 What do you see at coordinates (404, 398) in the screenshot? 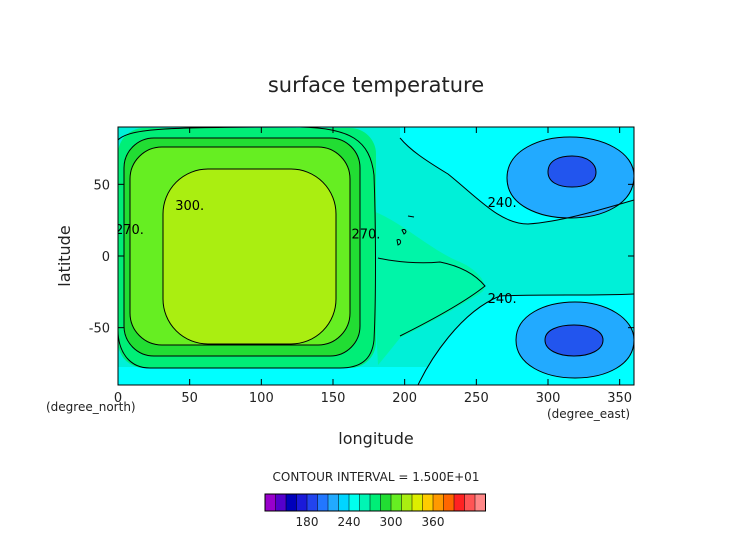
I see `x-tick-label: 200` at bounding box center [404, 398].